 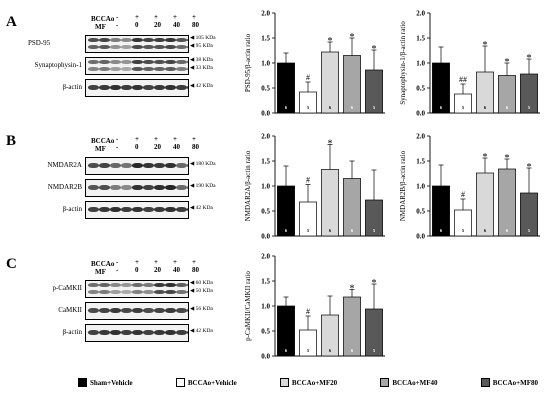 What do you see at coordinates (157, 147) in the screenshot?
I see `condition-value: 20` at bounding box center [157, 147].